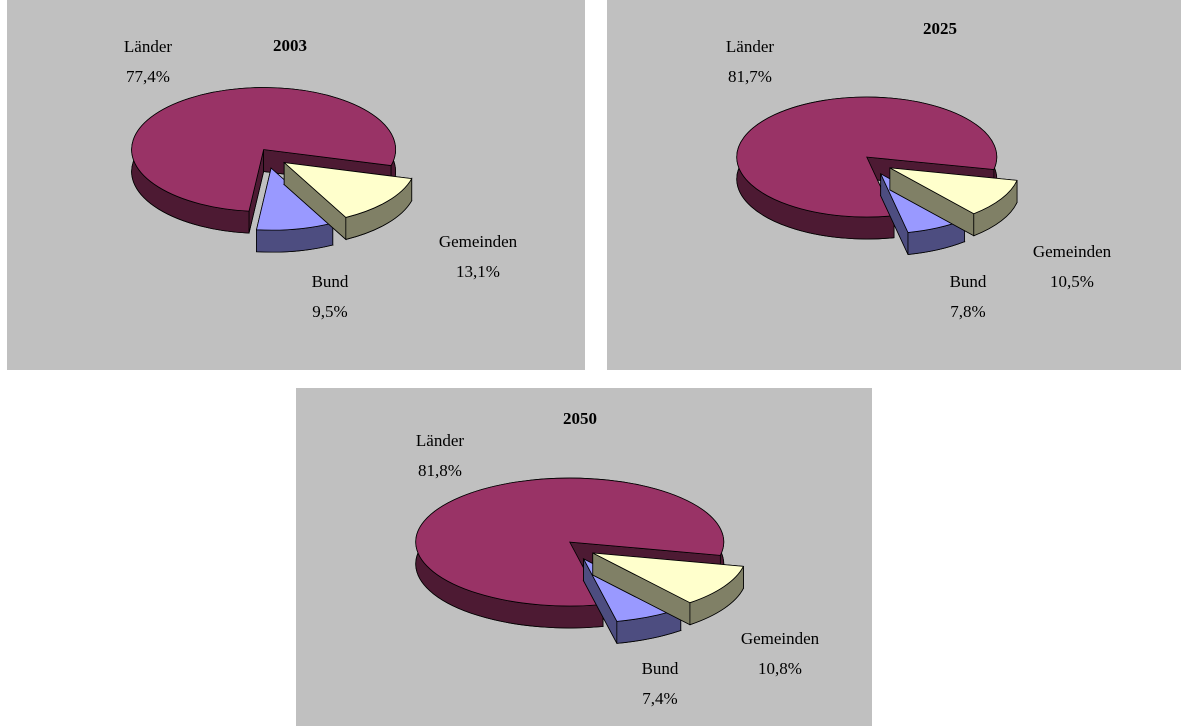 Image resolution: width=1181 pixels, height=726 pixels. Describe the element at coordinates (440, 470) in the screenshot. I see `slice-value: 81,8%` at that location.